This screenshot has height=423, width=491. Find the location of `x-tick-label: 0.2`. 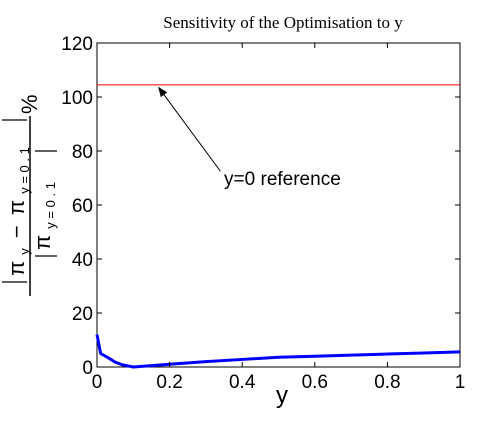

x-tick-label: 0.2 is located at coordinates (169, 382).